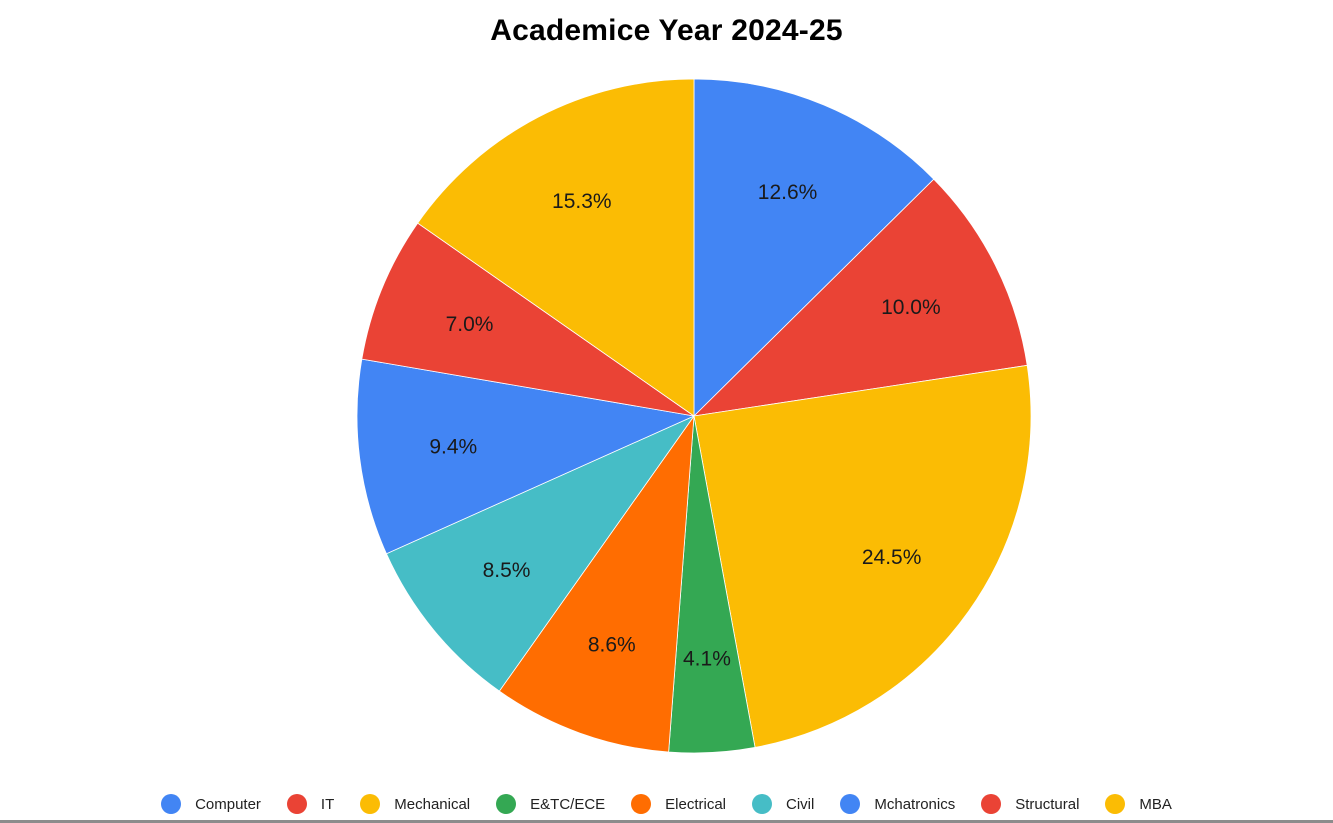 The width and height of the screenshot is (1333, 823). I want to click on legend-item-electrical: Electrical, so click(678, 804).